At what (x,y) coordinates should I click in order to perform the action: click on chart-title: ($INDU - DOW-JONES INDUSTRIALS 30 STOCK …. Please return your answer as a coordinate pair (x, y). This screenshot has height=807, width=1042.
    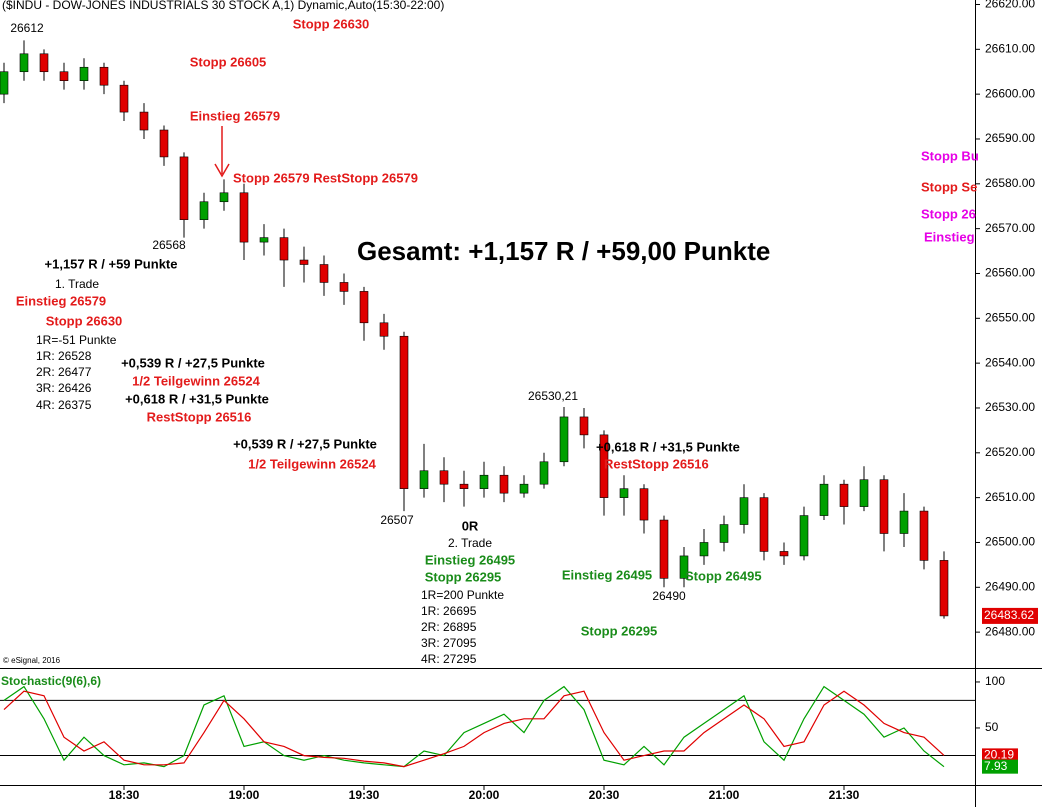
    Looking at the image, I should click on (223, 6).